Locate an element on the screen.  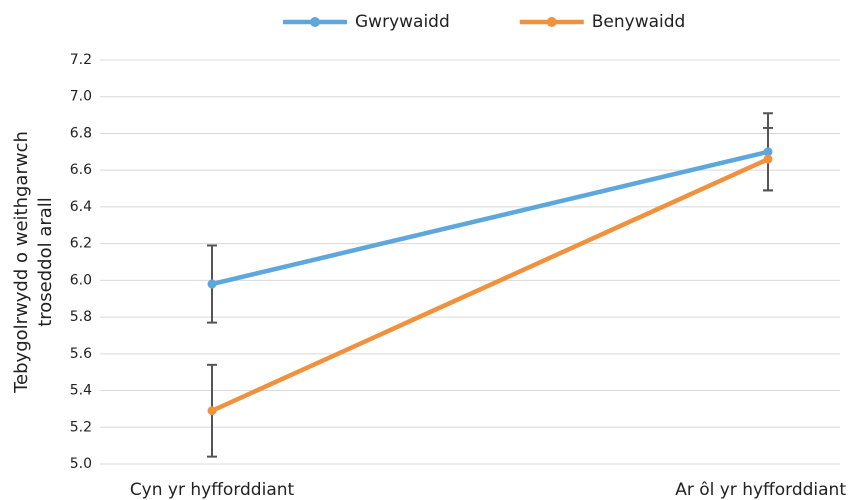
x-tick-label: Ar ôl yr hyfforddiant is located at coordinates (760, 490).